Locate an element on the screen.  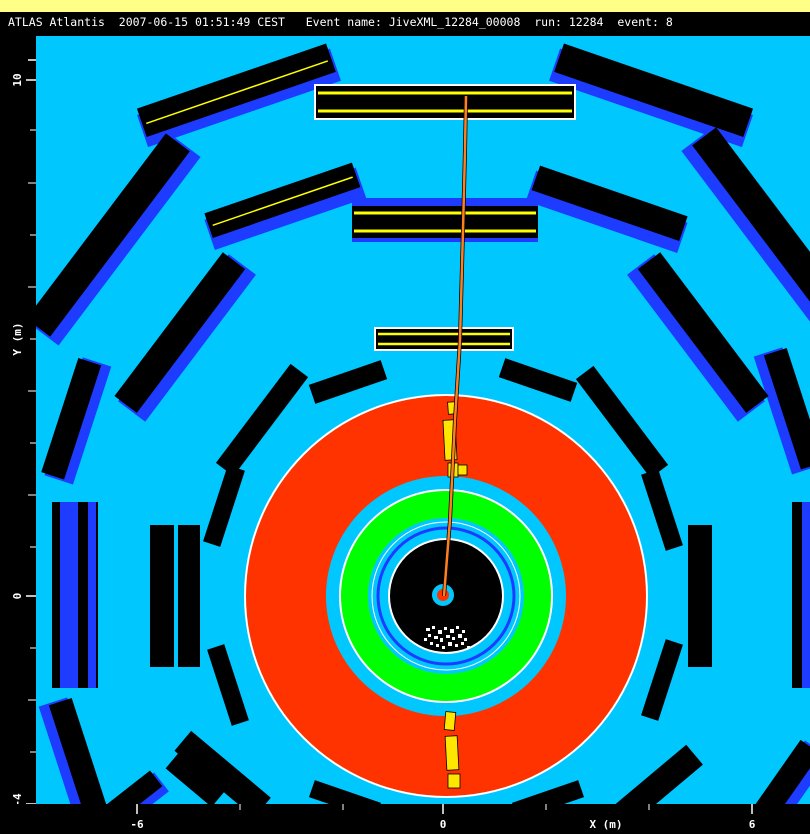
pixel-hits is located at coordinates (447, 637).